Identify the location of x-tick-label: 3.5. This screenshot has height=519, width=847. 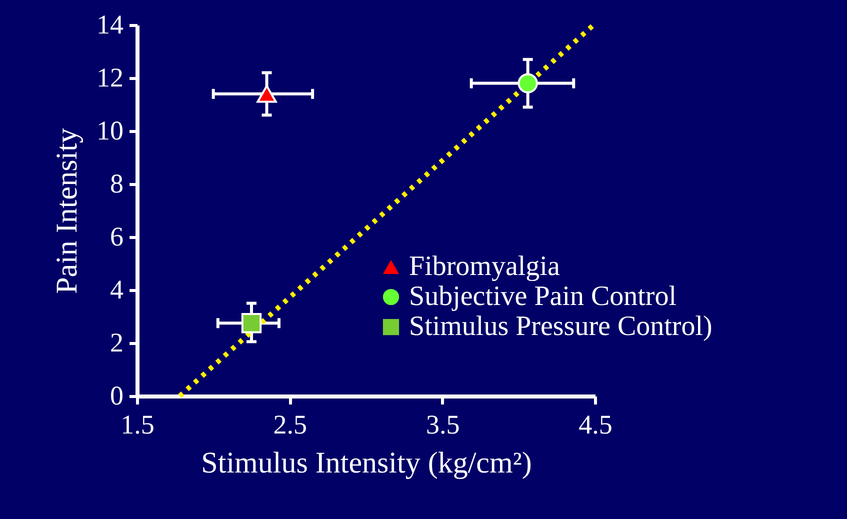
(443, 425).